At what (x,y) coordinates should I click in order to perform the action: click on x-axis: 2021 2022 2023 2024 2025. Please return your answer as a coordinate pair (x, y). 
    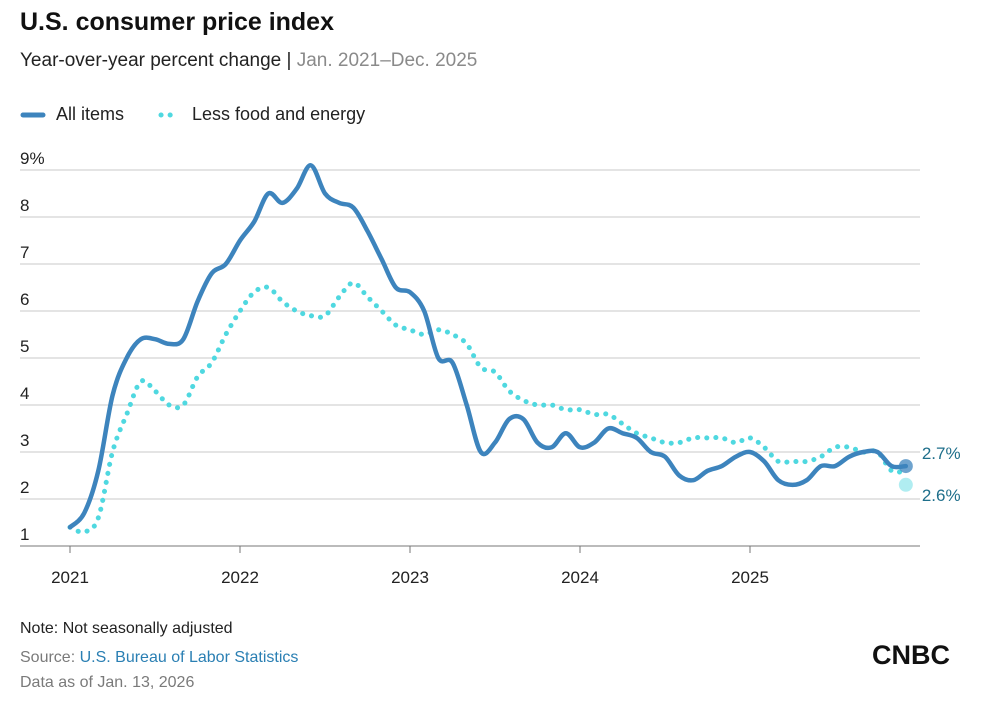
    Looking at the image, I should click on (470, 566).